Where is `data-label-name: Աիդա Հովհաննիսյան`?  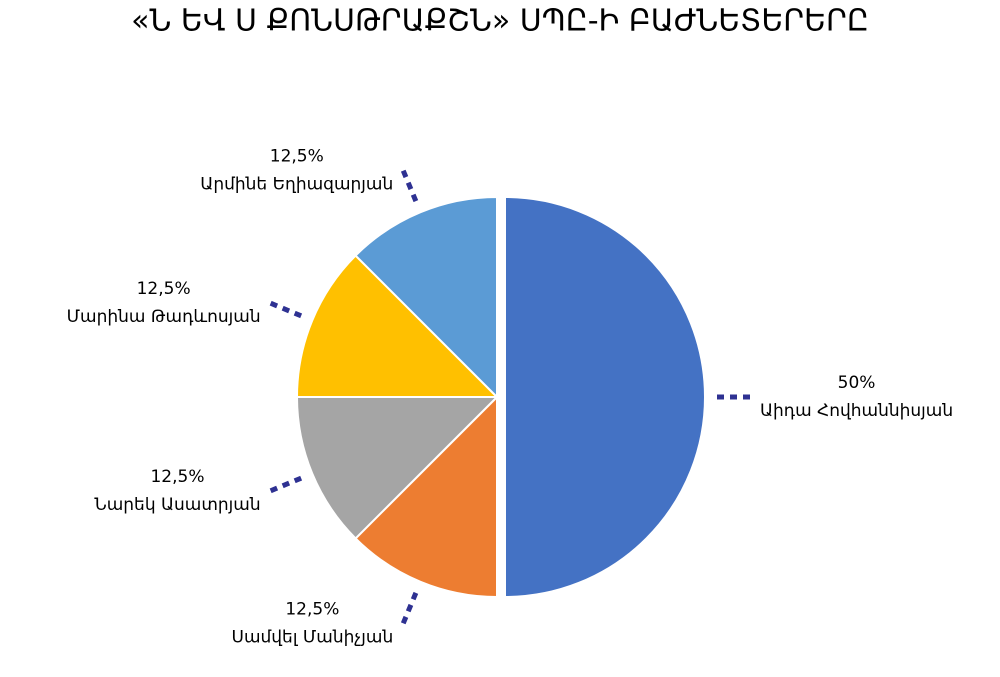
data-label-name: Աիդա Հովհաննիսյան is located at coordinates (856, 411).